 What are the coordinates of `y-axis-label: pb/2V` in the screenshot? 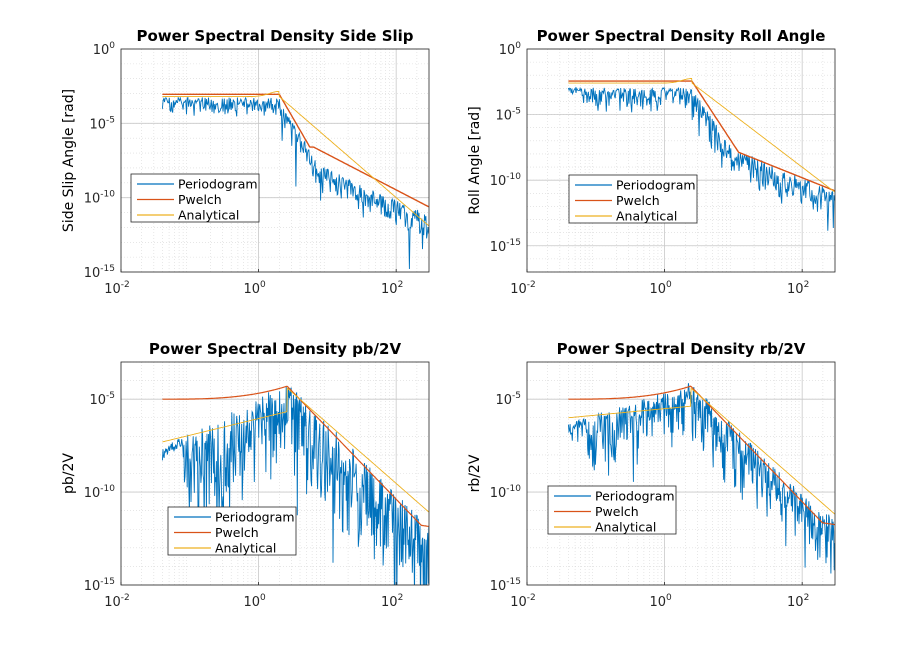 It's located at (69, 473).